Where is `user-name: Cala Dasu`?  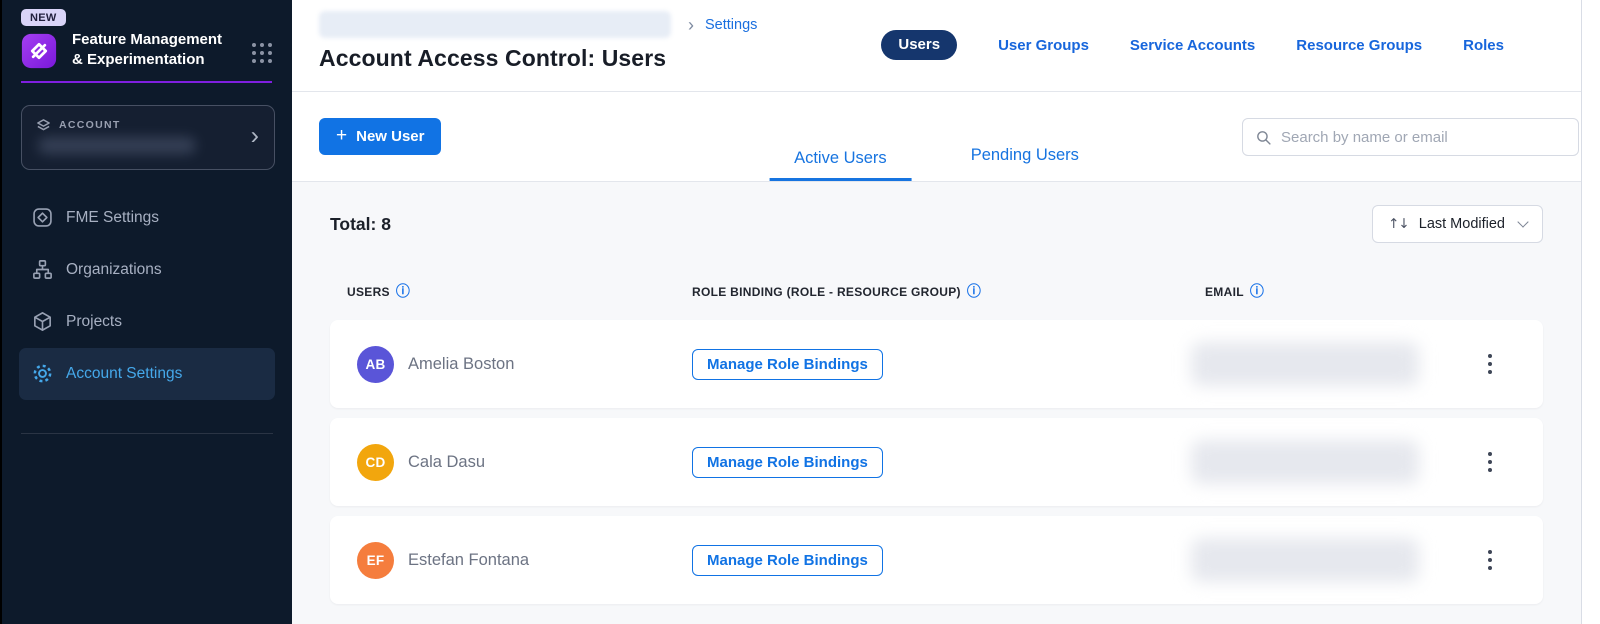
user-name: Cala Dasu is located at coordinates (447, 461).